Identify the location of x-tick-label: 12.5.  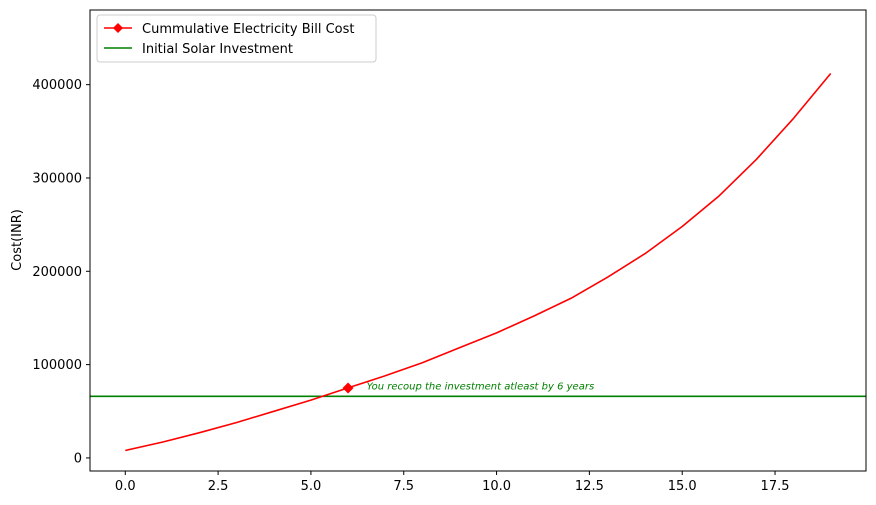
(589, 486).